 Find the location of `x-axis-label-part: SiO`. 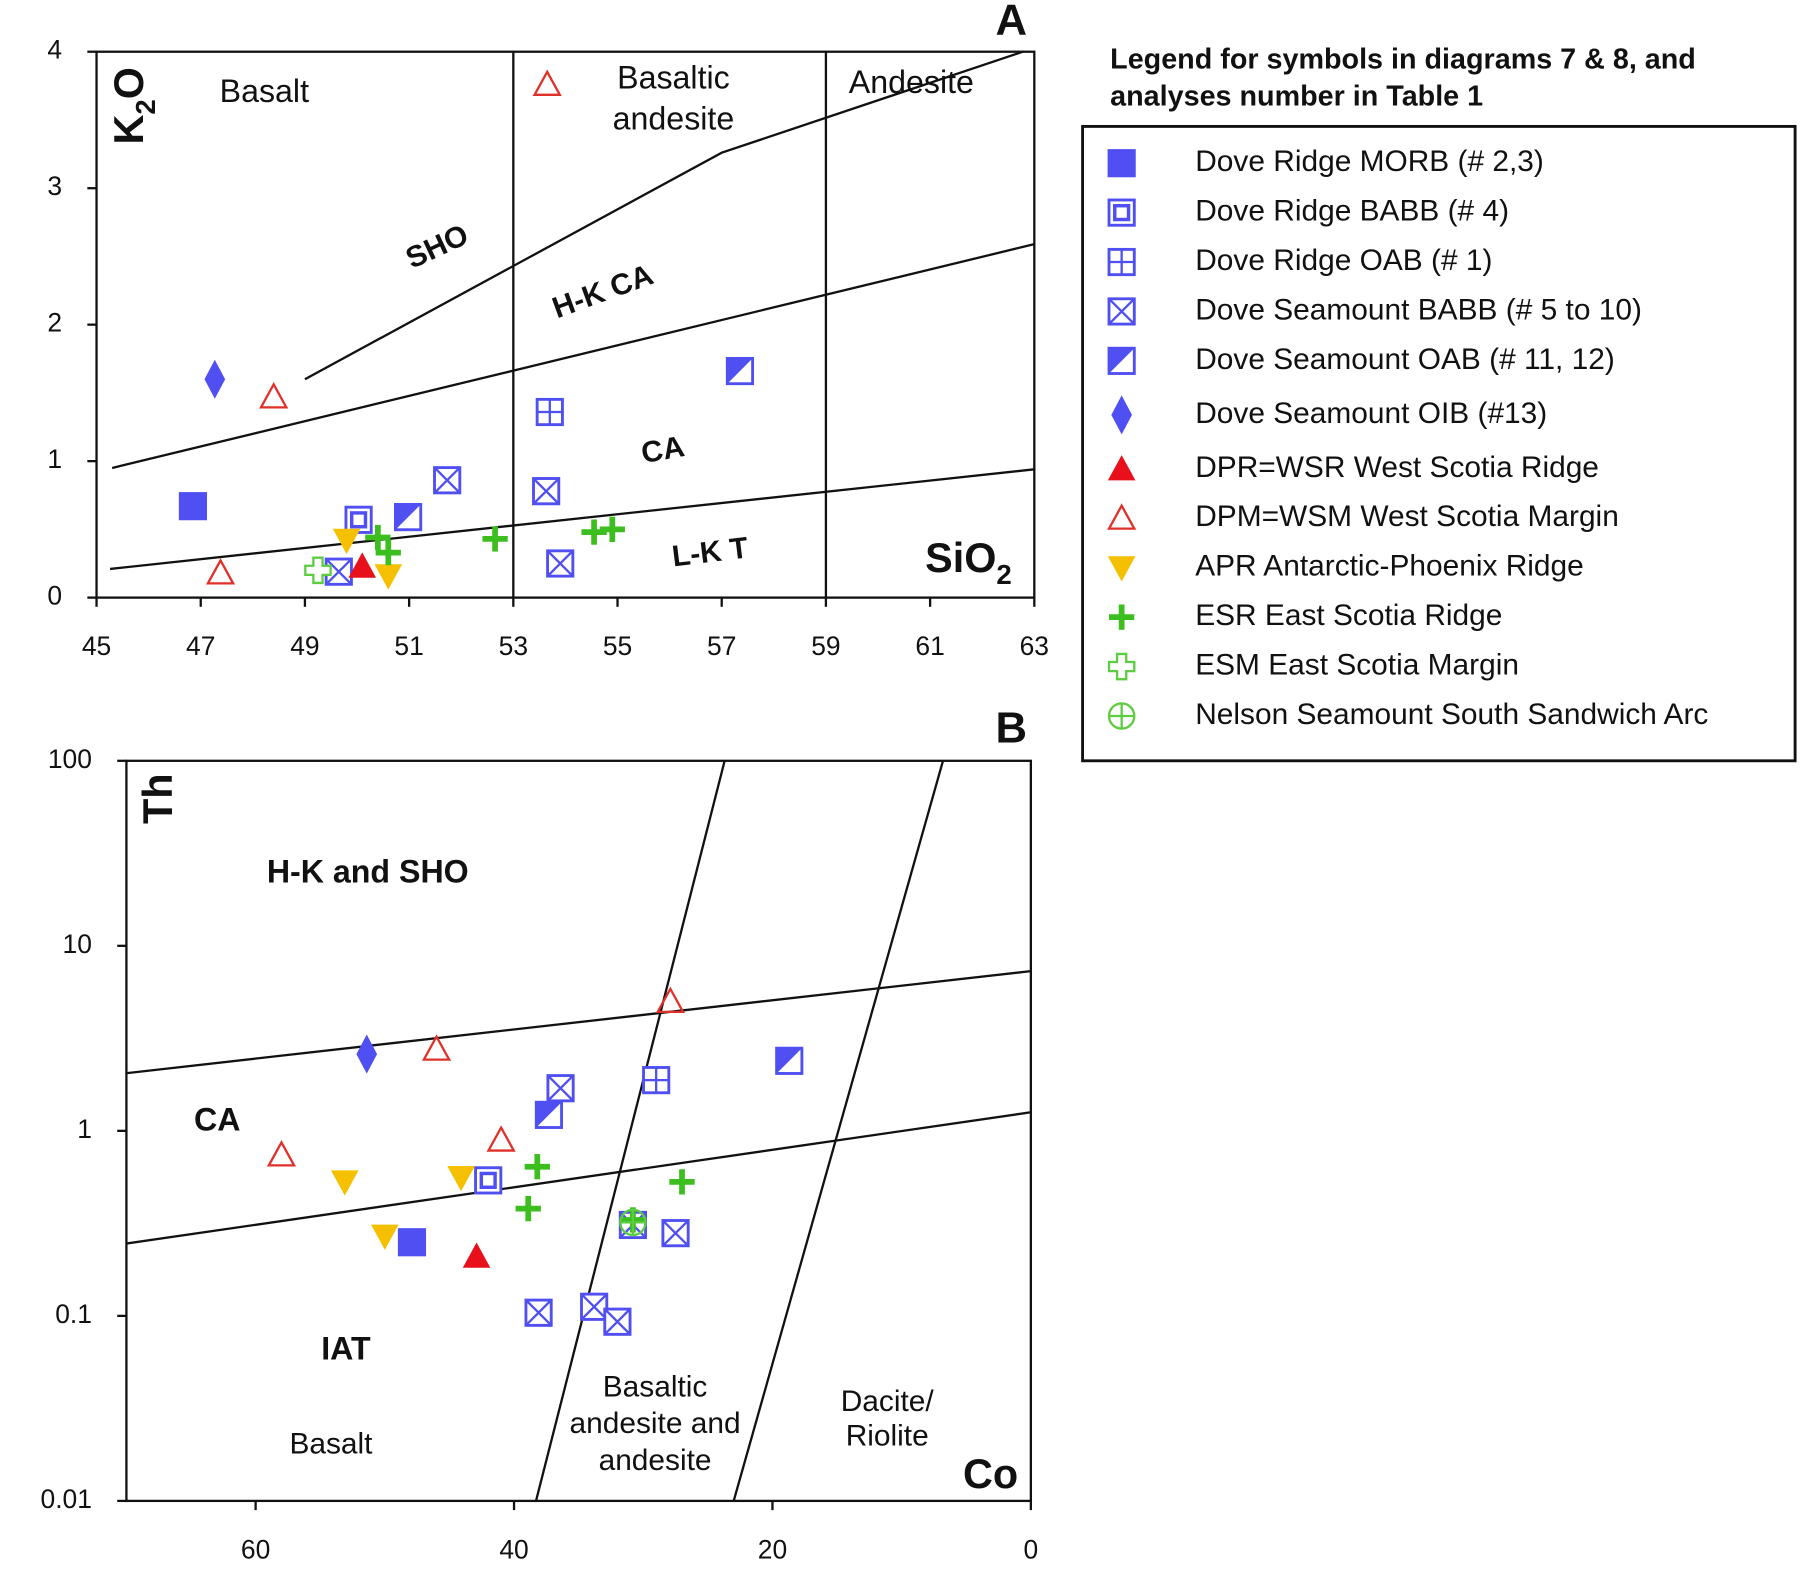

x-axis-label-part: SiO is located at coordinates (960, 558).